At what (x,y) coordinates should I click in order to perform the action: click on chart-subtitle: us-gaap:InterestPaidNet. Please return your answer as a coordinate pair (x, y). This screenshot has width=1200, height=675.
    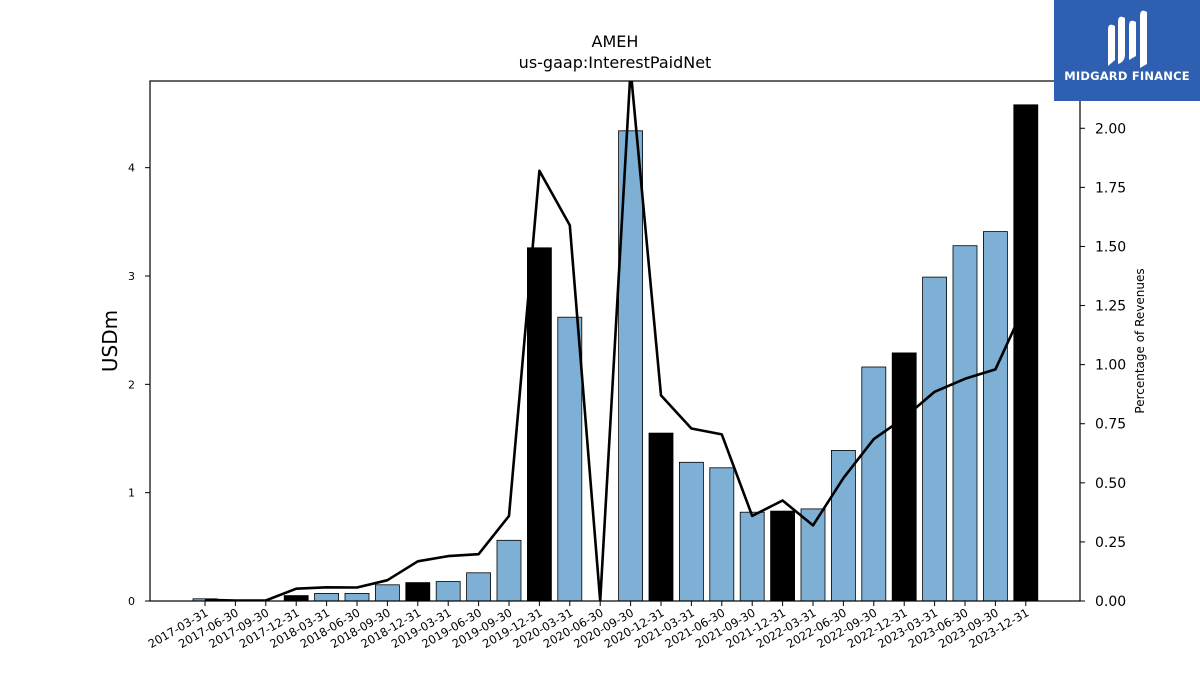
    Looking at the image, I should click on (615, 62).